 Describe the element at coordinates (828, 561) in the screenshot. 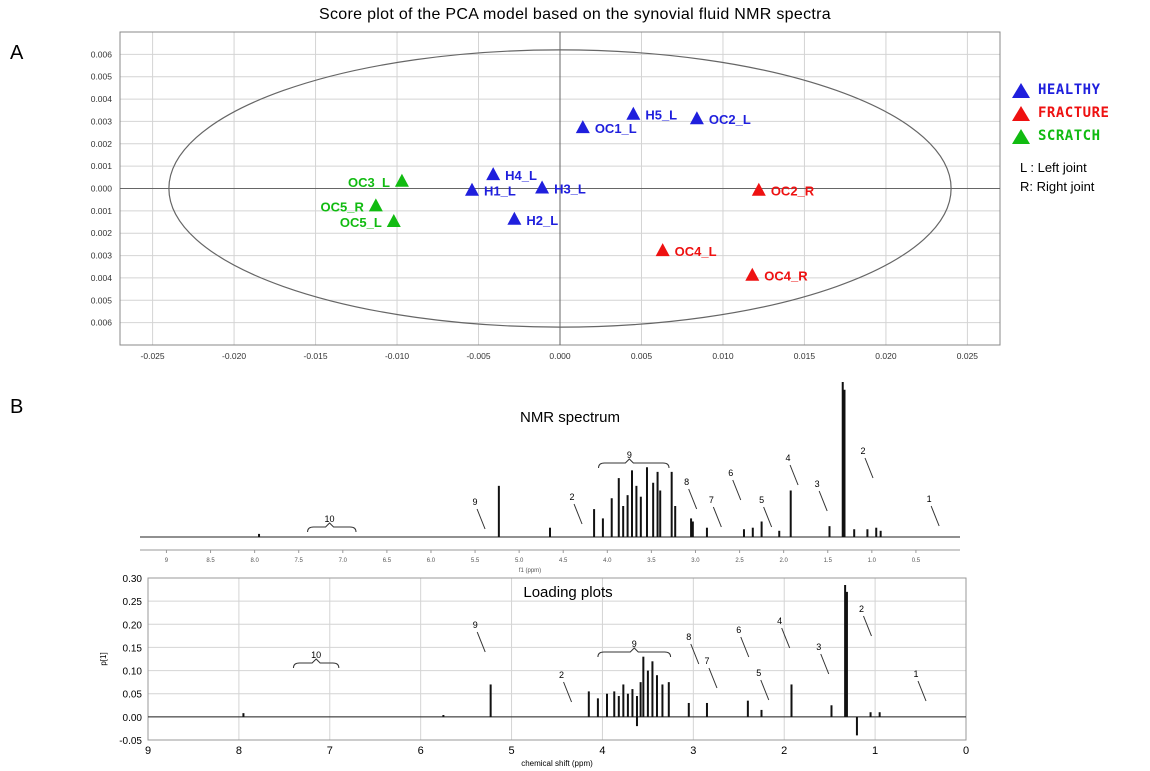

I see `x-tick-label: 1.5` at that location.